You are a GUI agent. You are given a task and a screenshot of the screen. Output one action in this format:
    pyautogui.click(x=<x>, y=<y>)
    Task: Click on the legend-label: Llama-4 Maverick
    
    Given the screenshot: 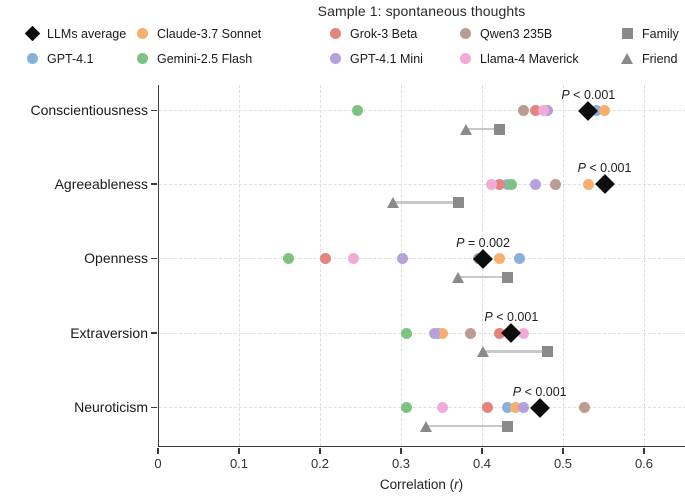 What is the action you would take?
    pyautogui.click(x=529, y=58)
    